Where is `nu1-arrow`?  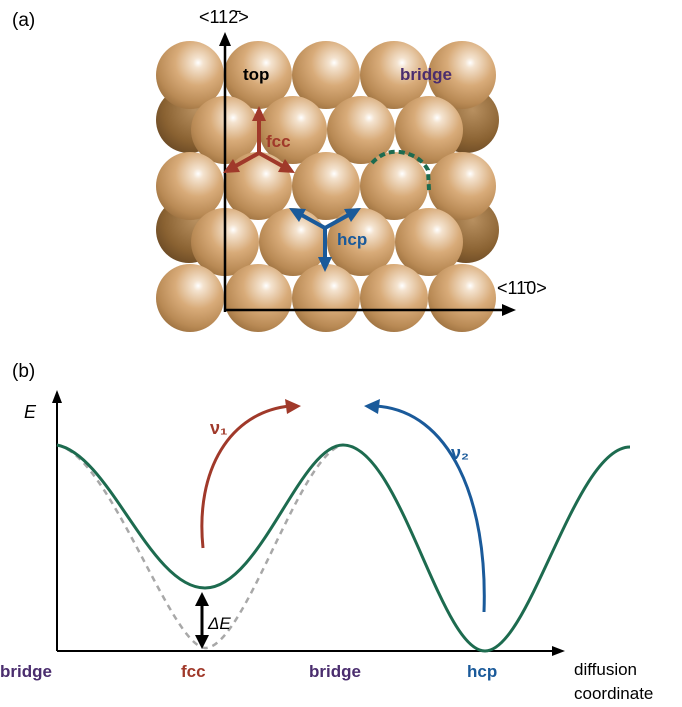
nu1-arrow is located at coordinates (245, 476).